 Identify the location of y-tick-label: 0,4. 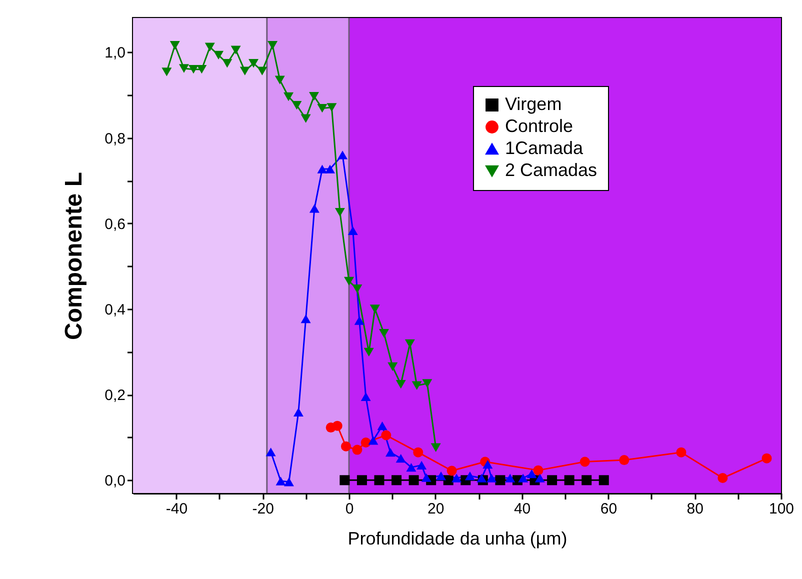
(115, 309).